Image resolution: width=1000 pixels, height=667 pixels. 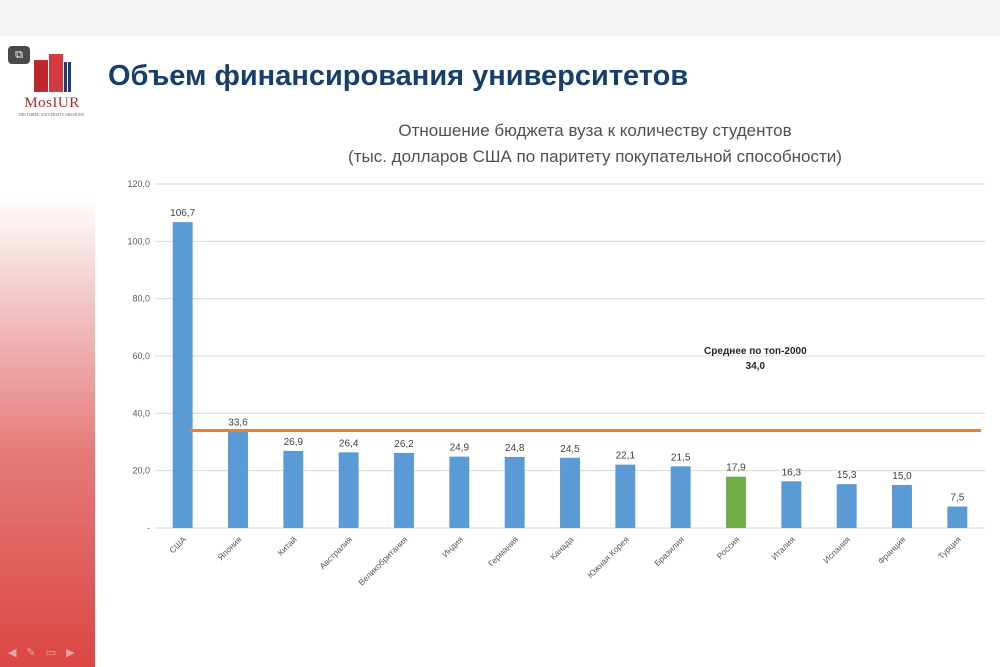 I want to click on x-tick-label: Китай, so click(x=286, y=545).